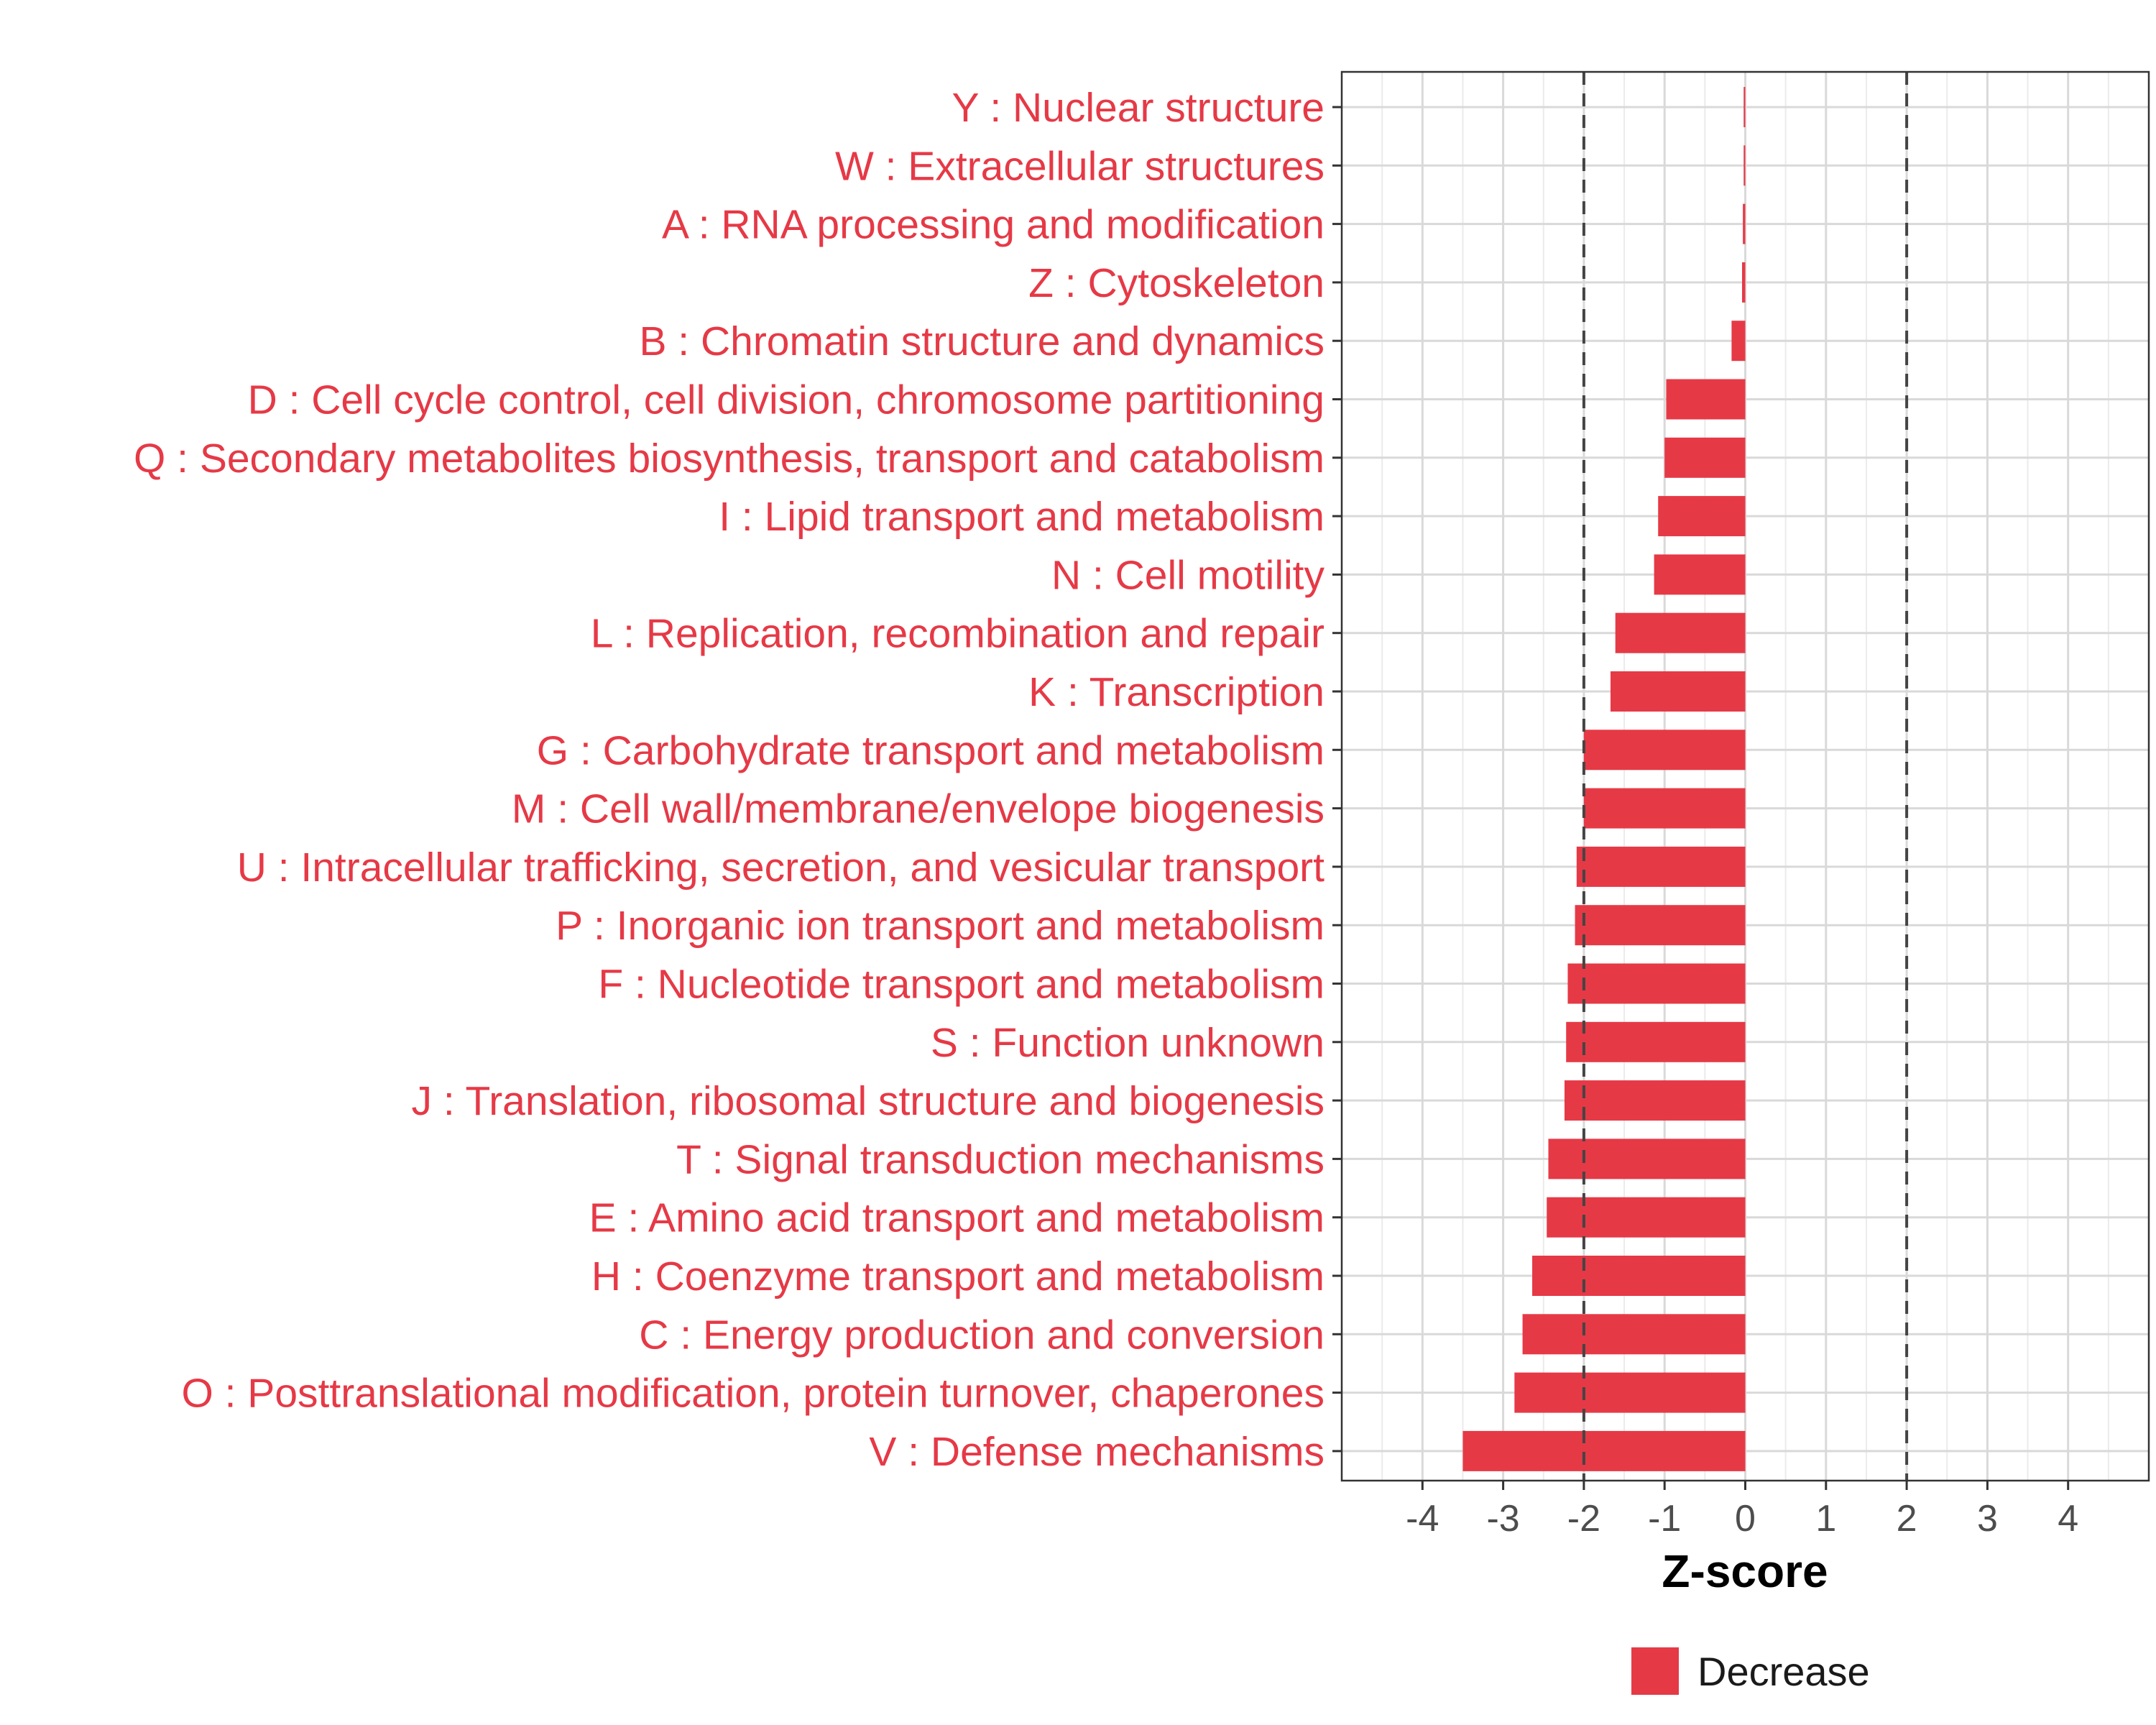  What do you see at coordinates (1128, 1043) in the screenshot?
I see `category-label: S : Function unknown` at bounding box center [1128, 1043].